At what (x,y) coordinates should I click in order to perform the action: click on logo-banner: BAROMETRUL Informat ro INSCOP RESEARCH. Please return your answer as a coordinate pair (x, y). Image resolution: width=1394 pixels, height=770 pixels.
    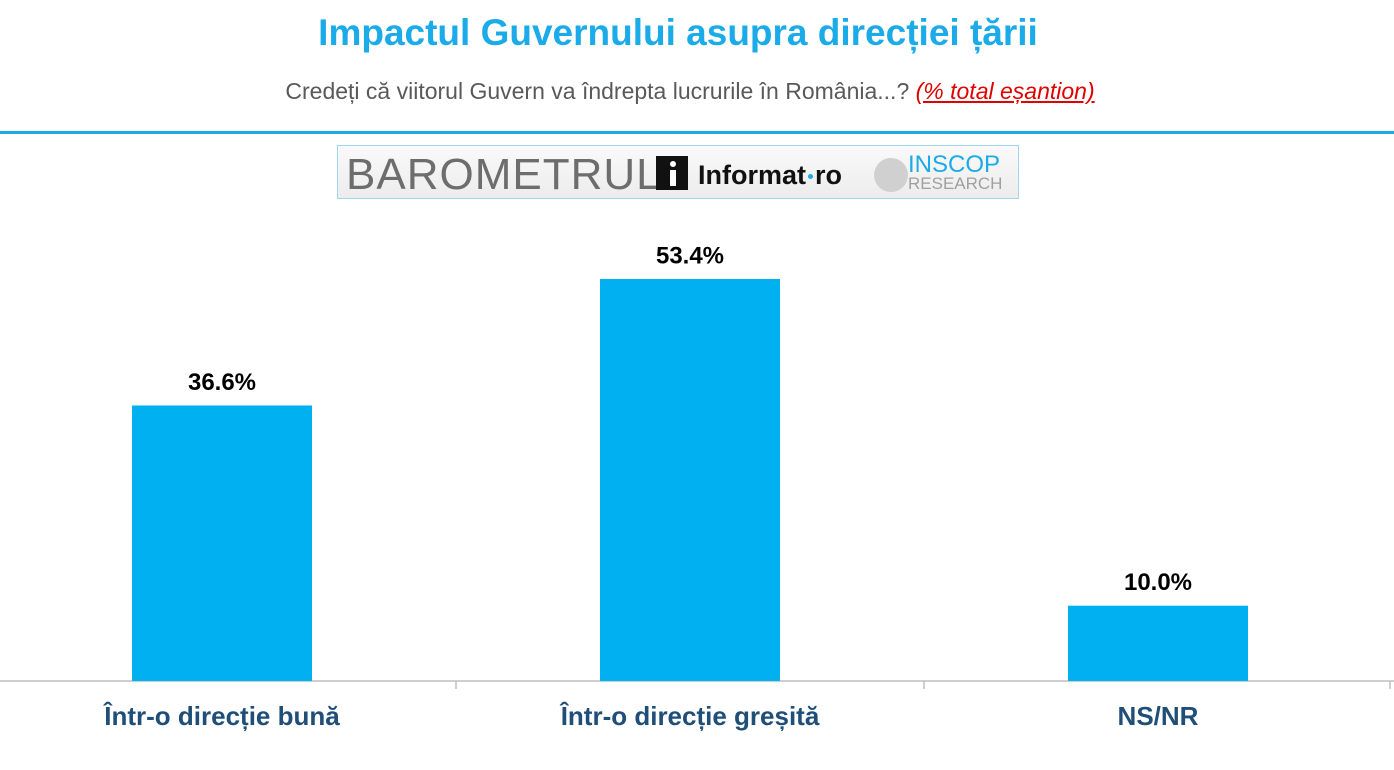
    Looking at the image, I should click on (678, 172).